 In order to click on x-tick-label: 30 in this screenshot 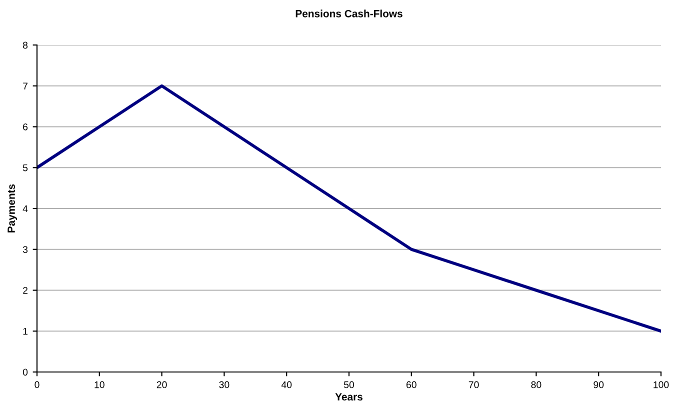, I will do `click(224, 384)`.